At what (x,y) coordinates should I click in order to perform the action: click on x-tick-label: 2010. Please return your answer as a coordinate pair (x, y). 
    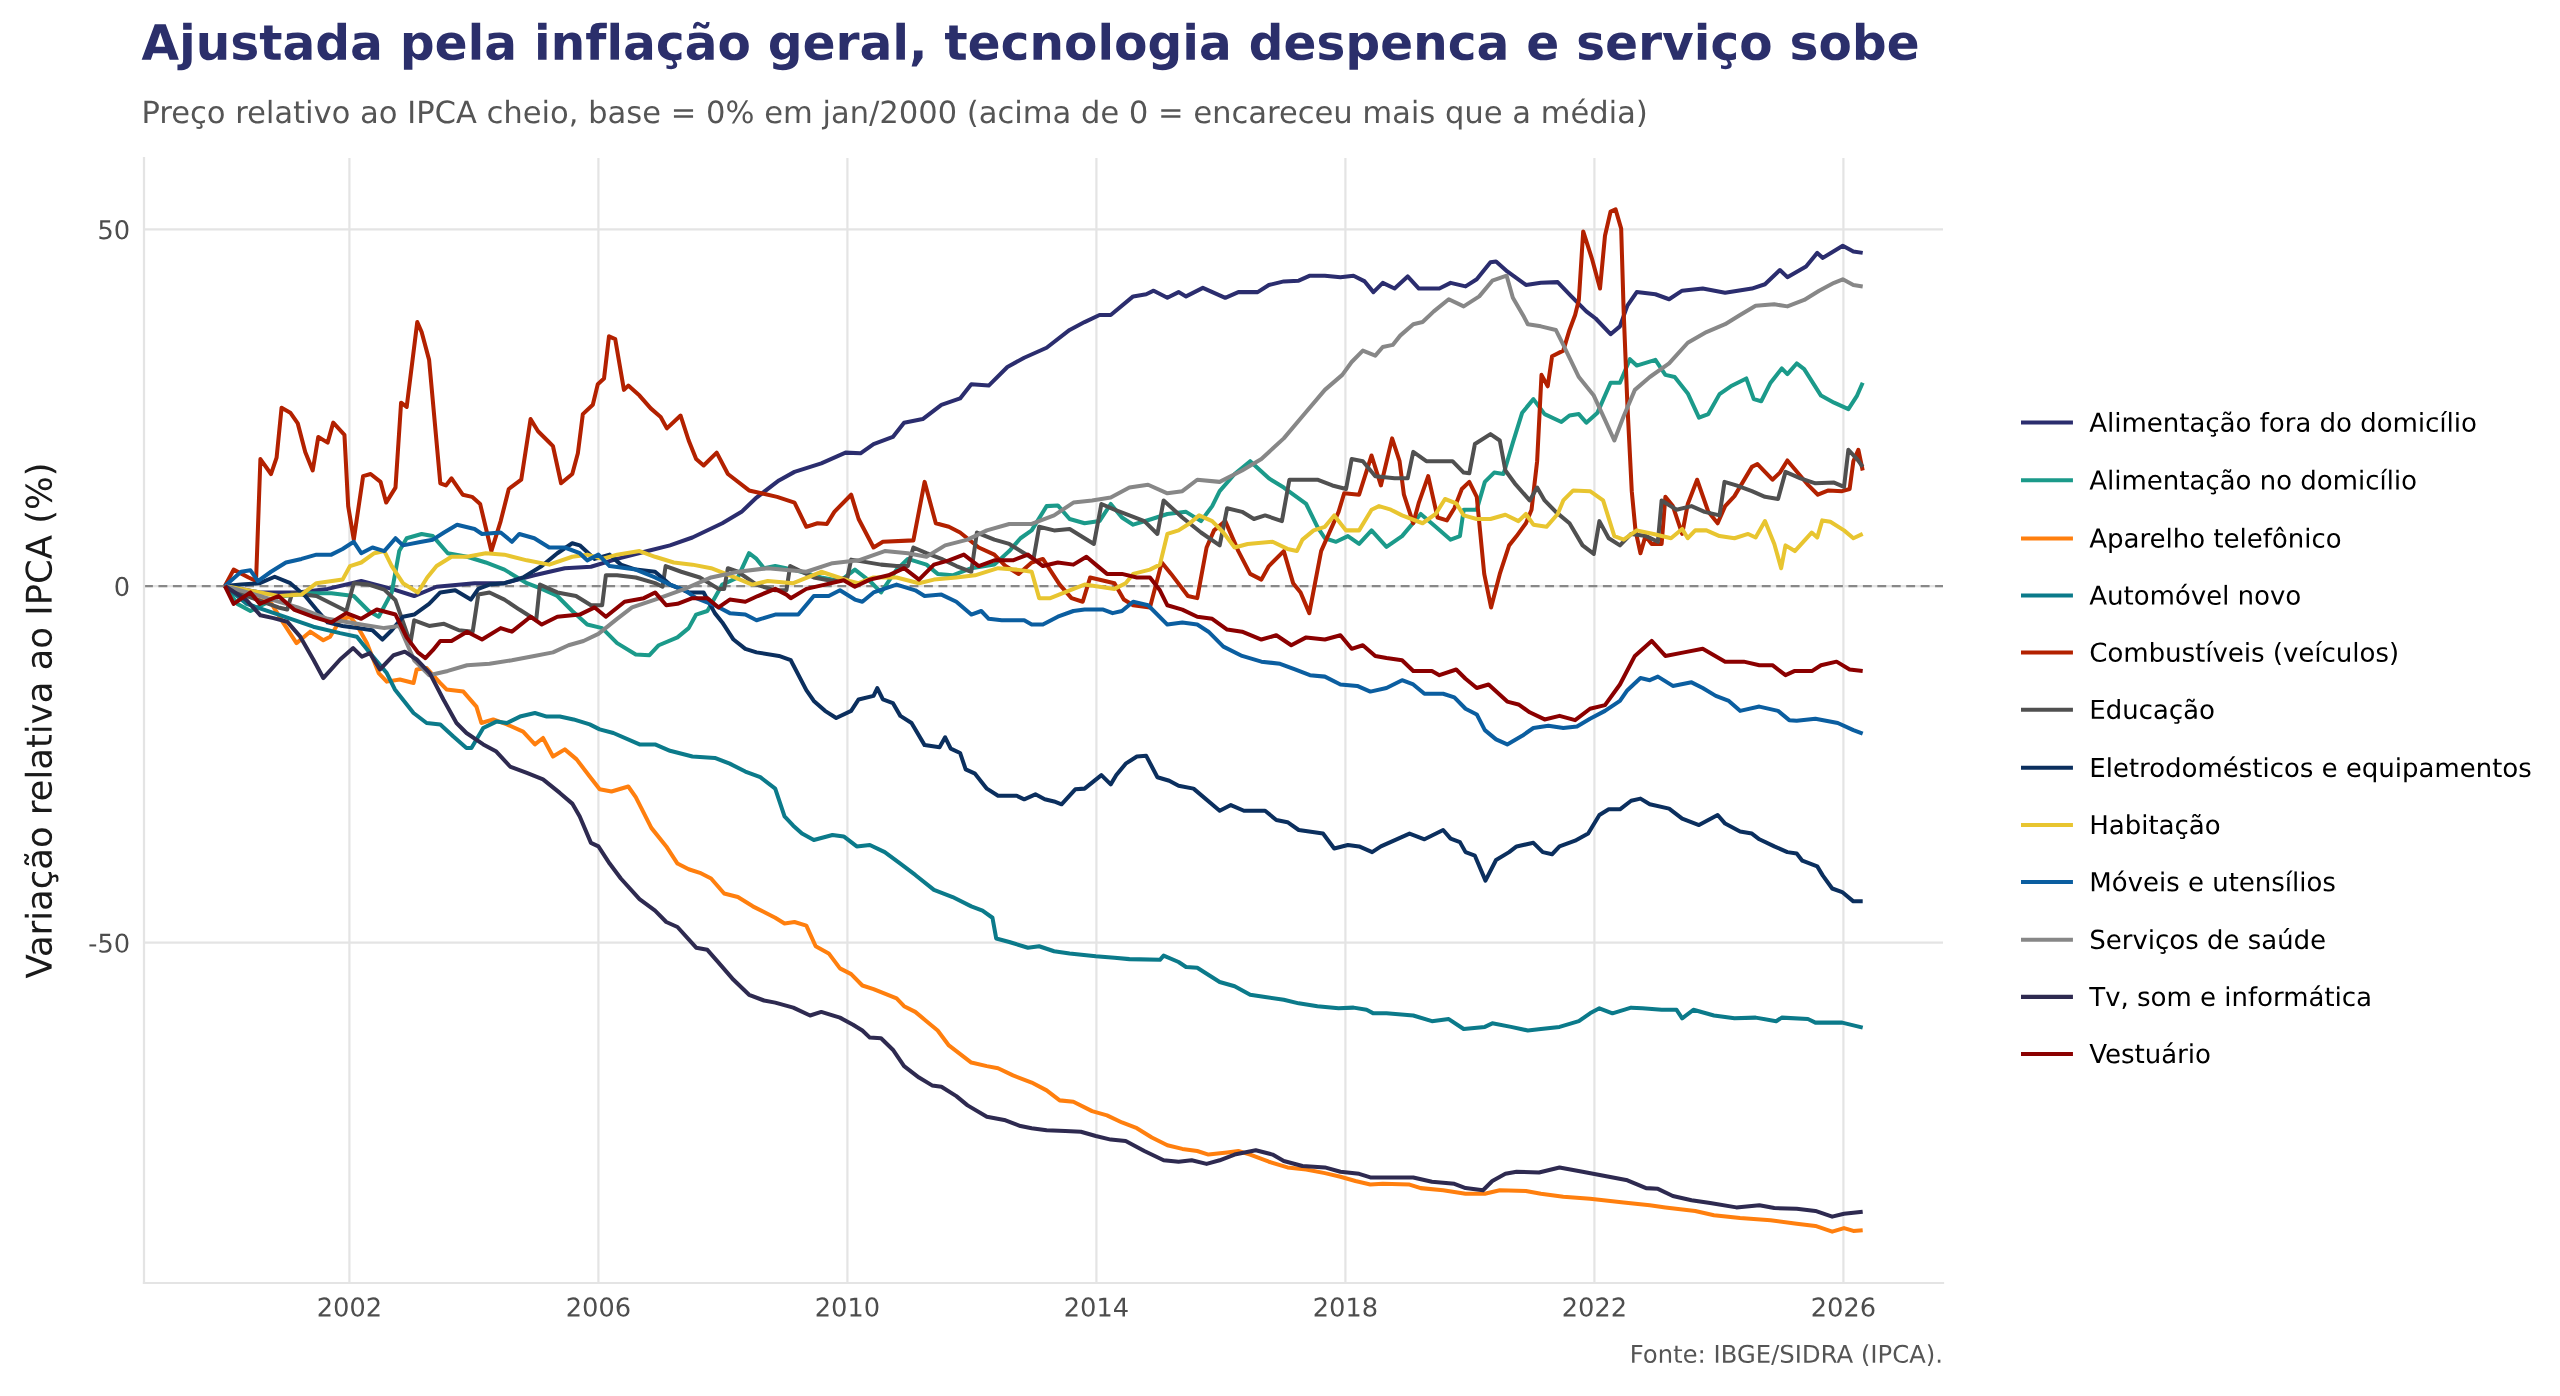
    Looking at the image, I should click on (847, 1307).